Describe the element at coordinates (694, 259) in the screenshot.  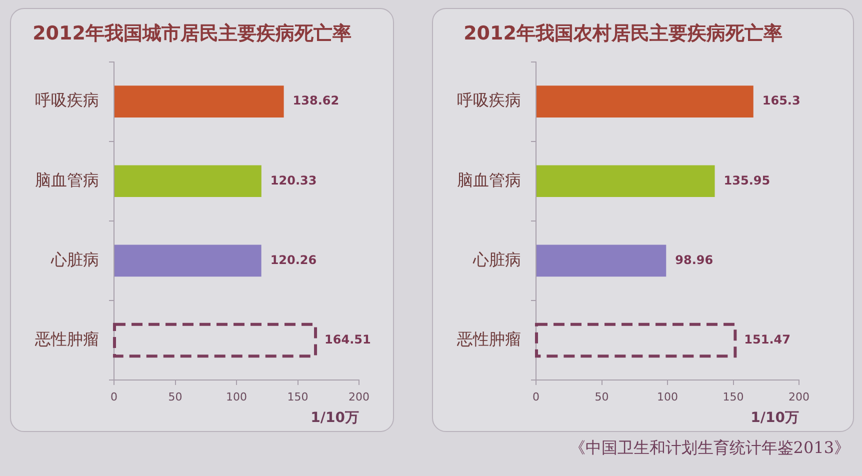
I see `data-label: 98.96` at that location.